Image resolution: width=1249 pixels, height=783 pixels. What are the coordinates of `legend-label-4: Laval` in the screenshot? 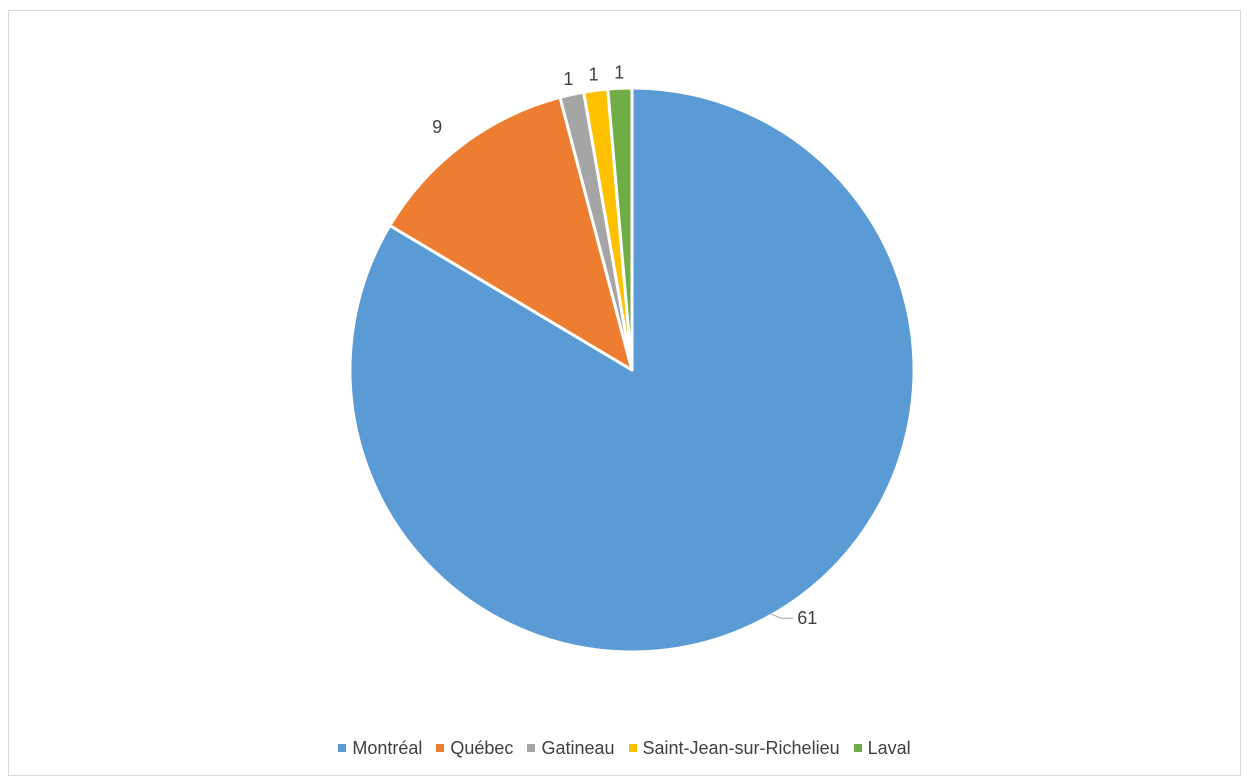 It's located at (889, 747).